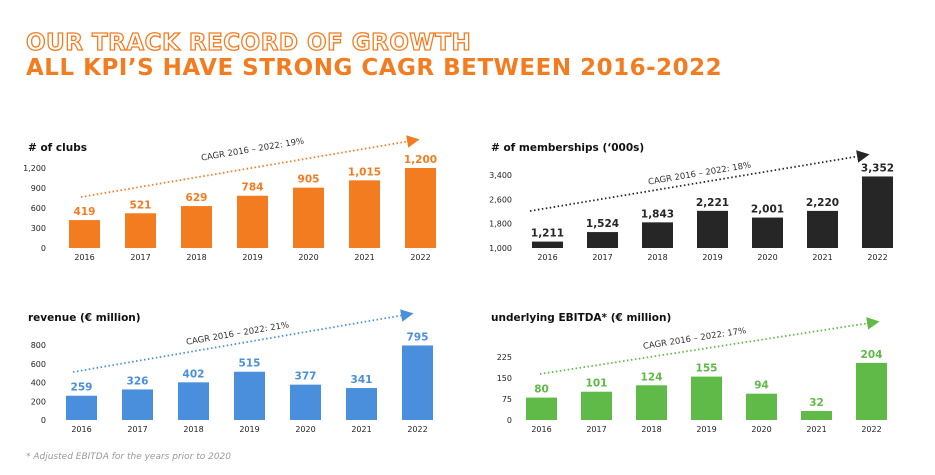 This screenshot has height=475, width=935. I want to click on revenue-year-label: 2019, so click(249, 429).